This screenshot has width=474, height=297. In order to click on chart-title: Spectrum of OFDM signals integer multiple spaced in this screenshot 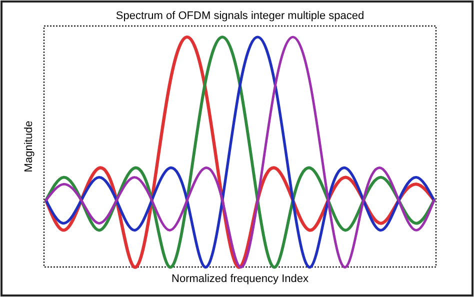, I will do `click(240, 16)`.